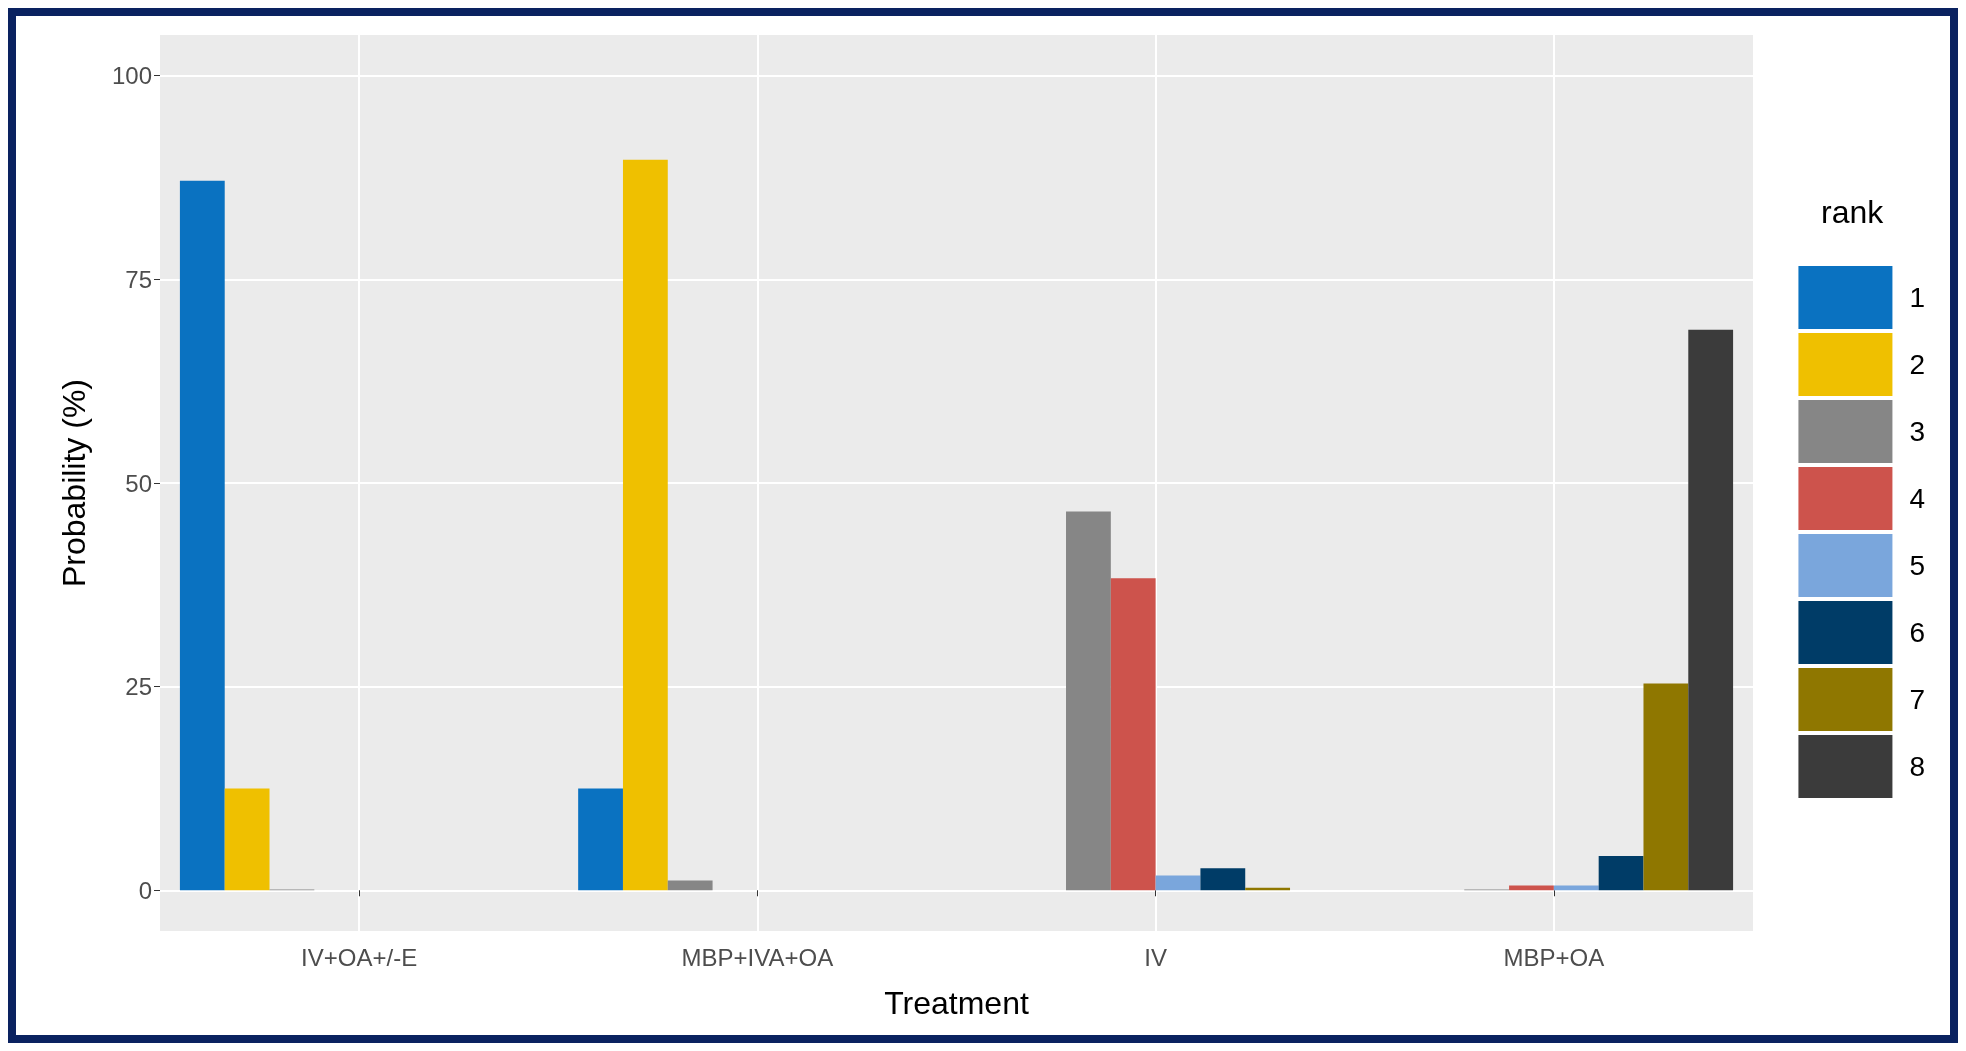 This screenshot has width=1966, height=1051. Describe the element at coordinates (757, 957) in the screenshot. I see `x-tick-label: MBP+IVA+OA` at that location.